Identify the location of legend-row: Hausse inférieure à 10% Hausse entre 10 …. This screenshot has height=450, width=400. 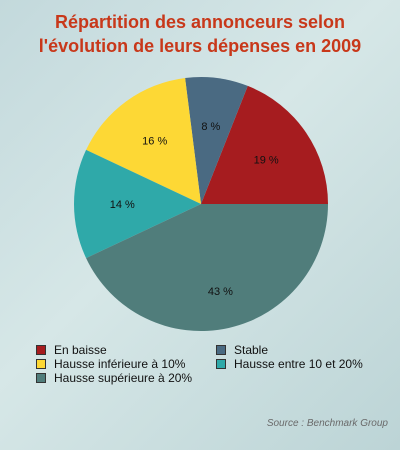
(216, 364).